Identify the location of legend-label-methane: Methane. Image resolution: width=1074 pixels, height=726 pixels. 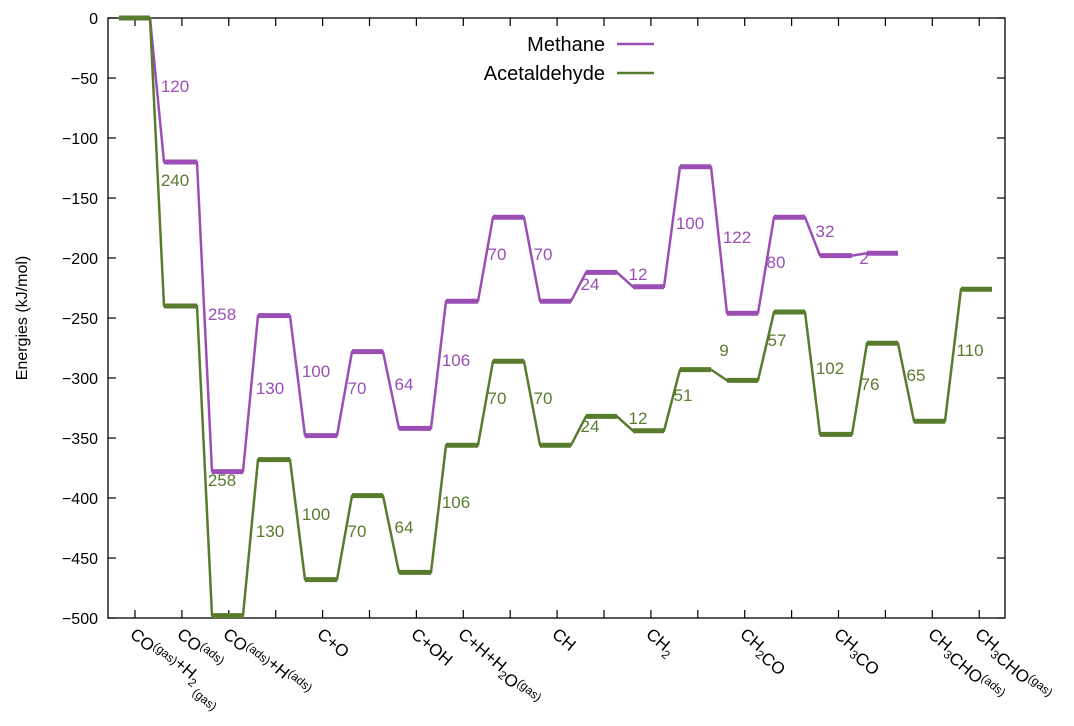
(566, 45).